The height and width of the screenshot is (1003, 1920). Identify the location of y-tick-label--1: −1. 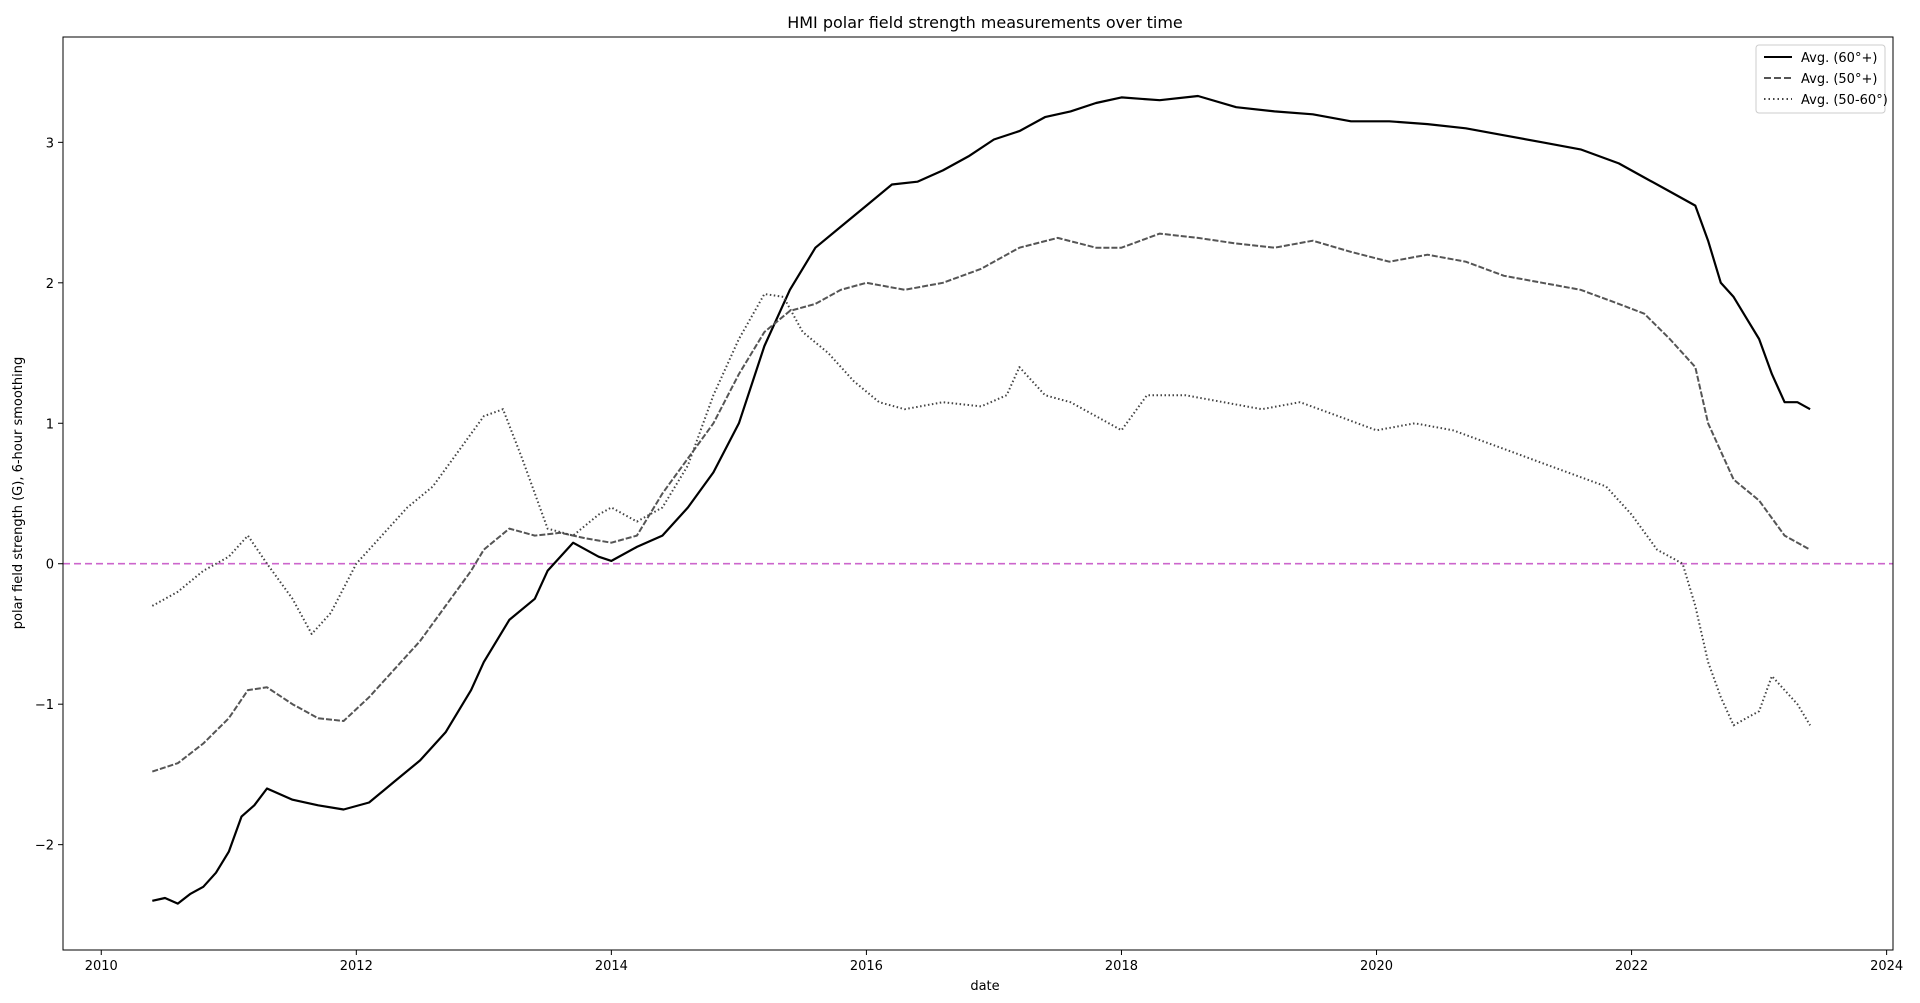
(44, 705).